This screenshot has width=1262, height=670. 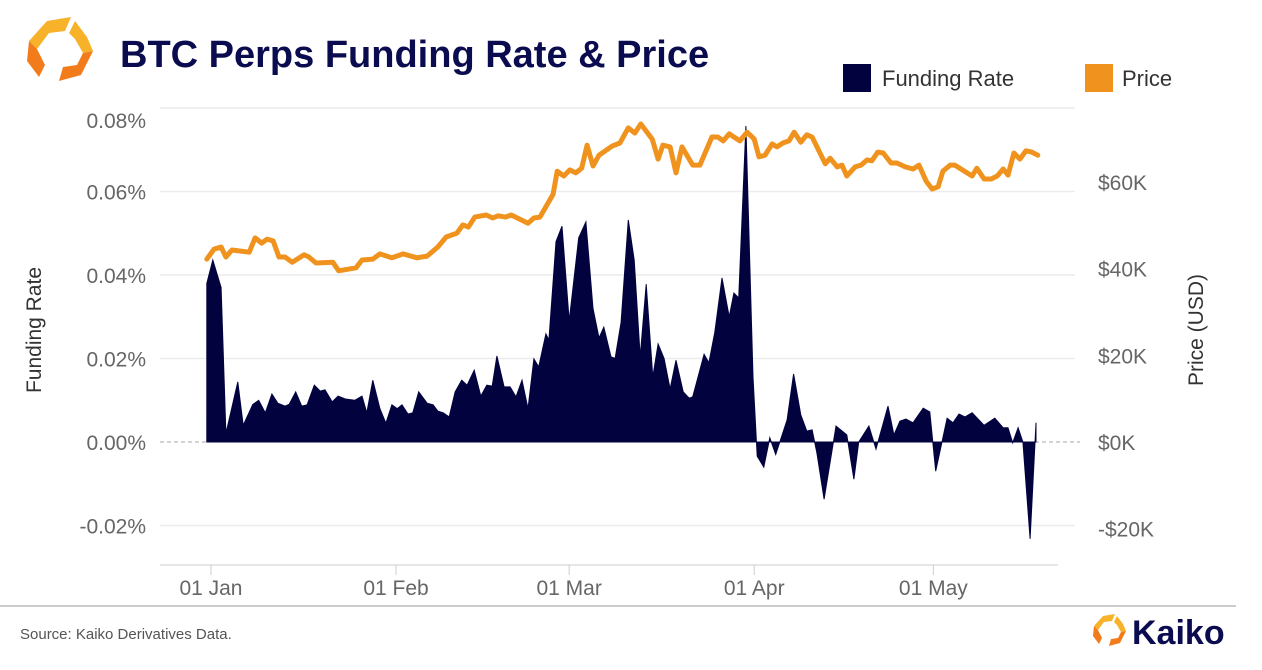 I want to click on left-axis-tick-label: 0.08%, so click(x=116, y=121).